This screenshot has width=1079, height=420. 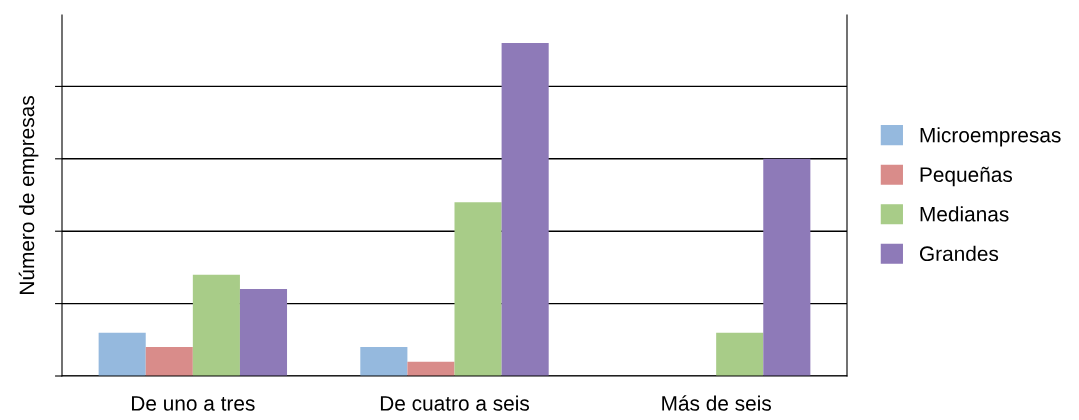 I want to click on legend-label: Grandes, so click(x=959, y=253).